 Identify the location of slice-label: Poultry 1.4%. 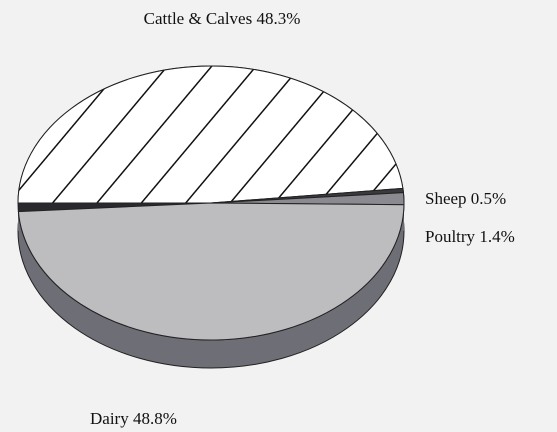
(470, 236).